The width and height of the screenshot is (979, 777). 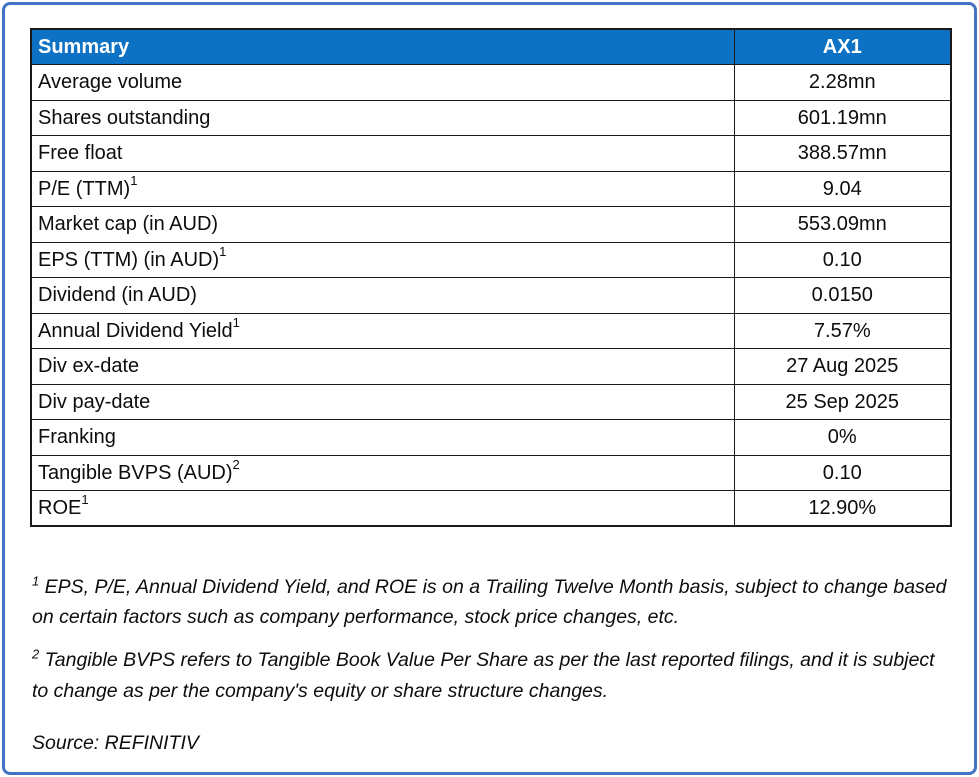 What do you see at coordinates (842, 153) in the screenshot?
I see `row-value-cell: 388.57mn` at bounding box center [842, 153].